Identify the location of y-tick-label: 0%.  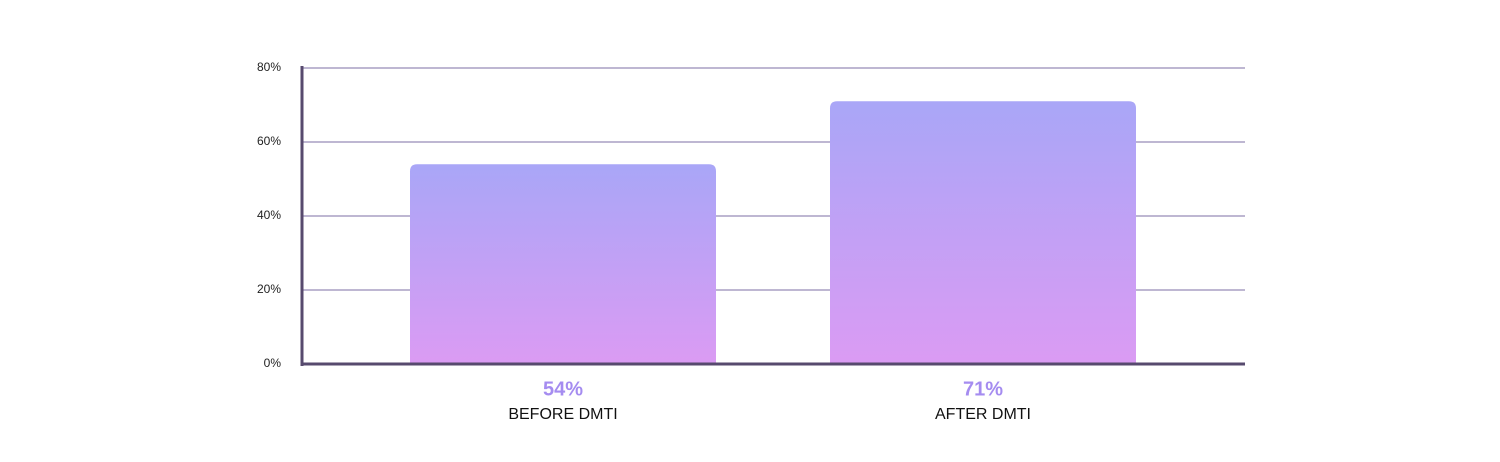
(273, 363).